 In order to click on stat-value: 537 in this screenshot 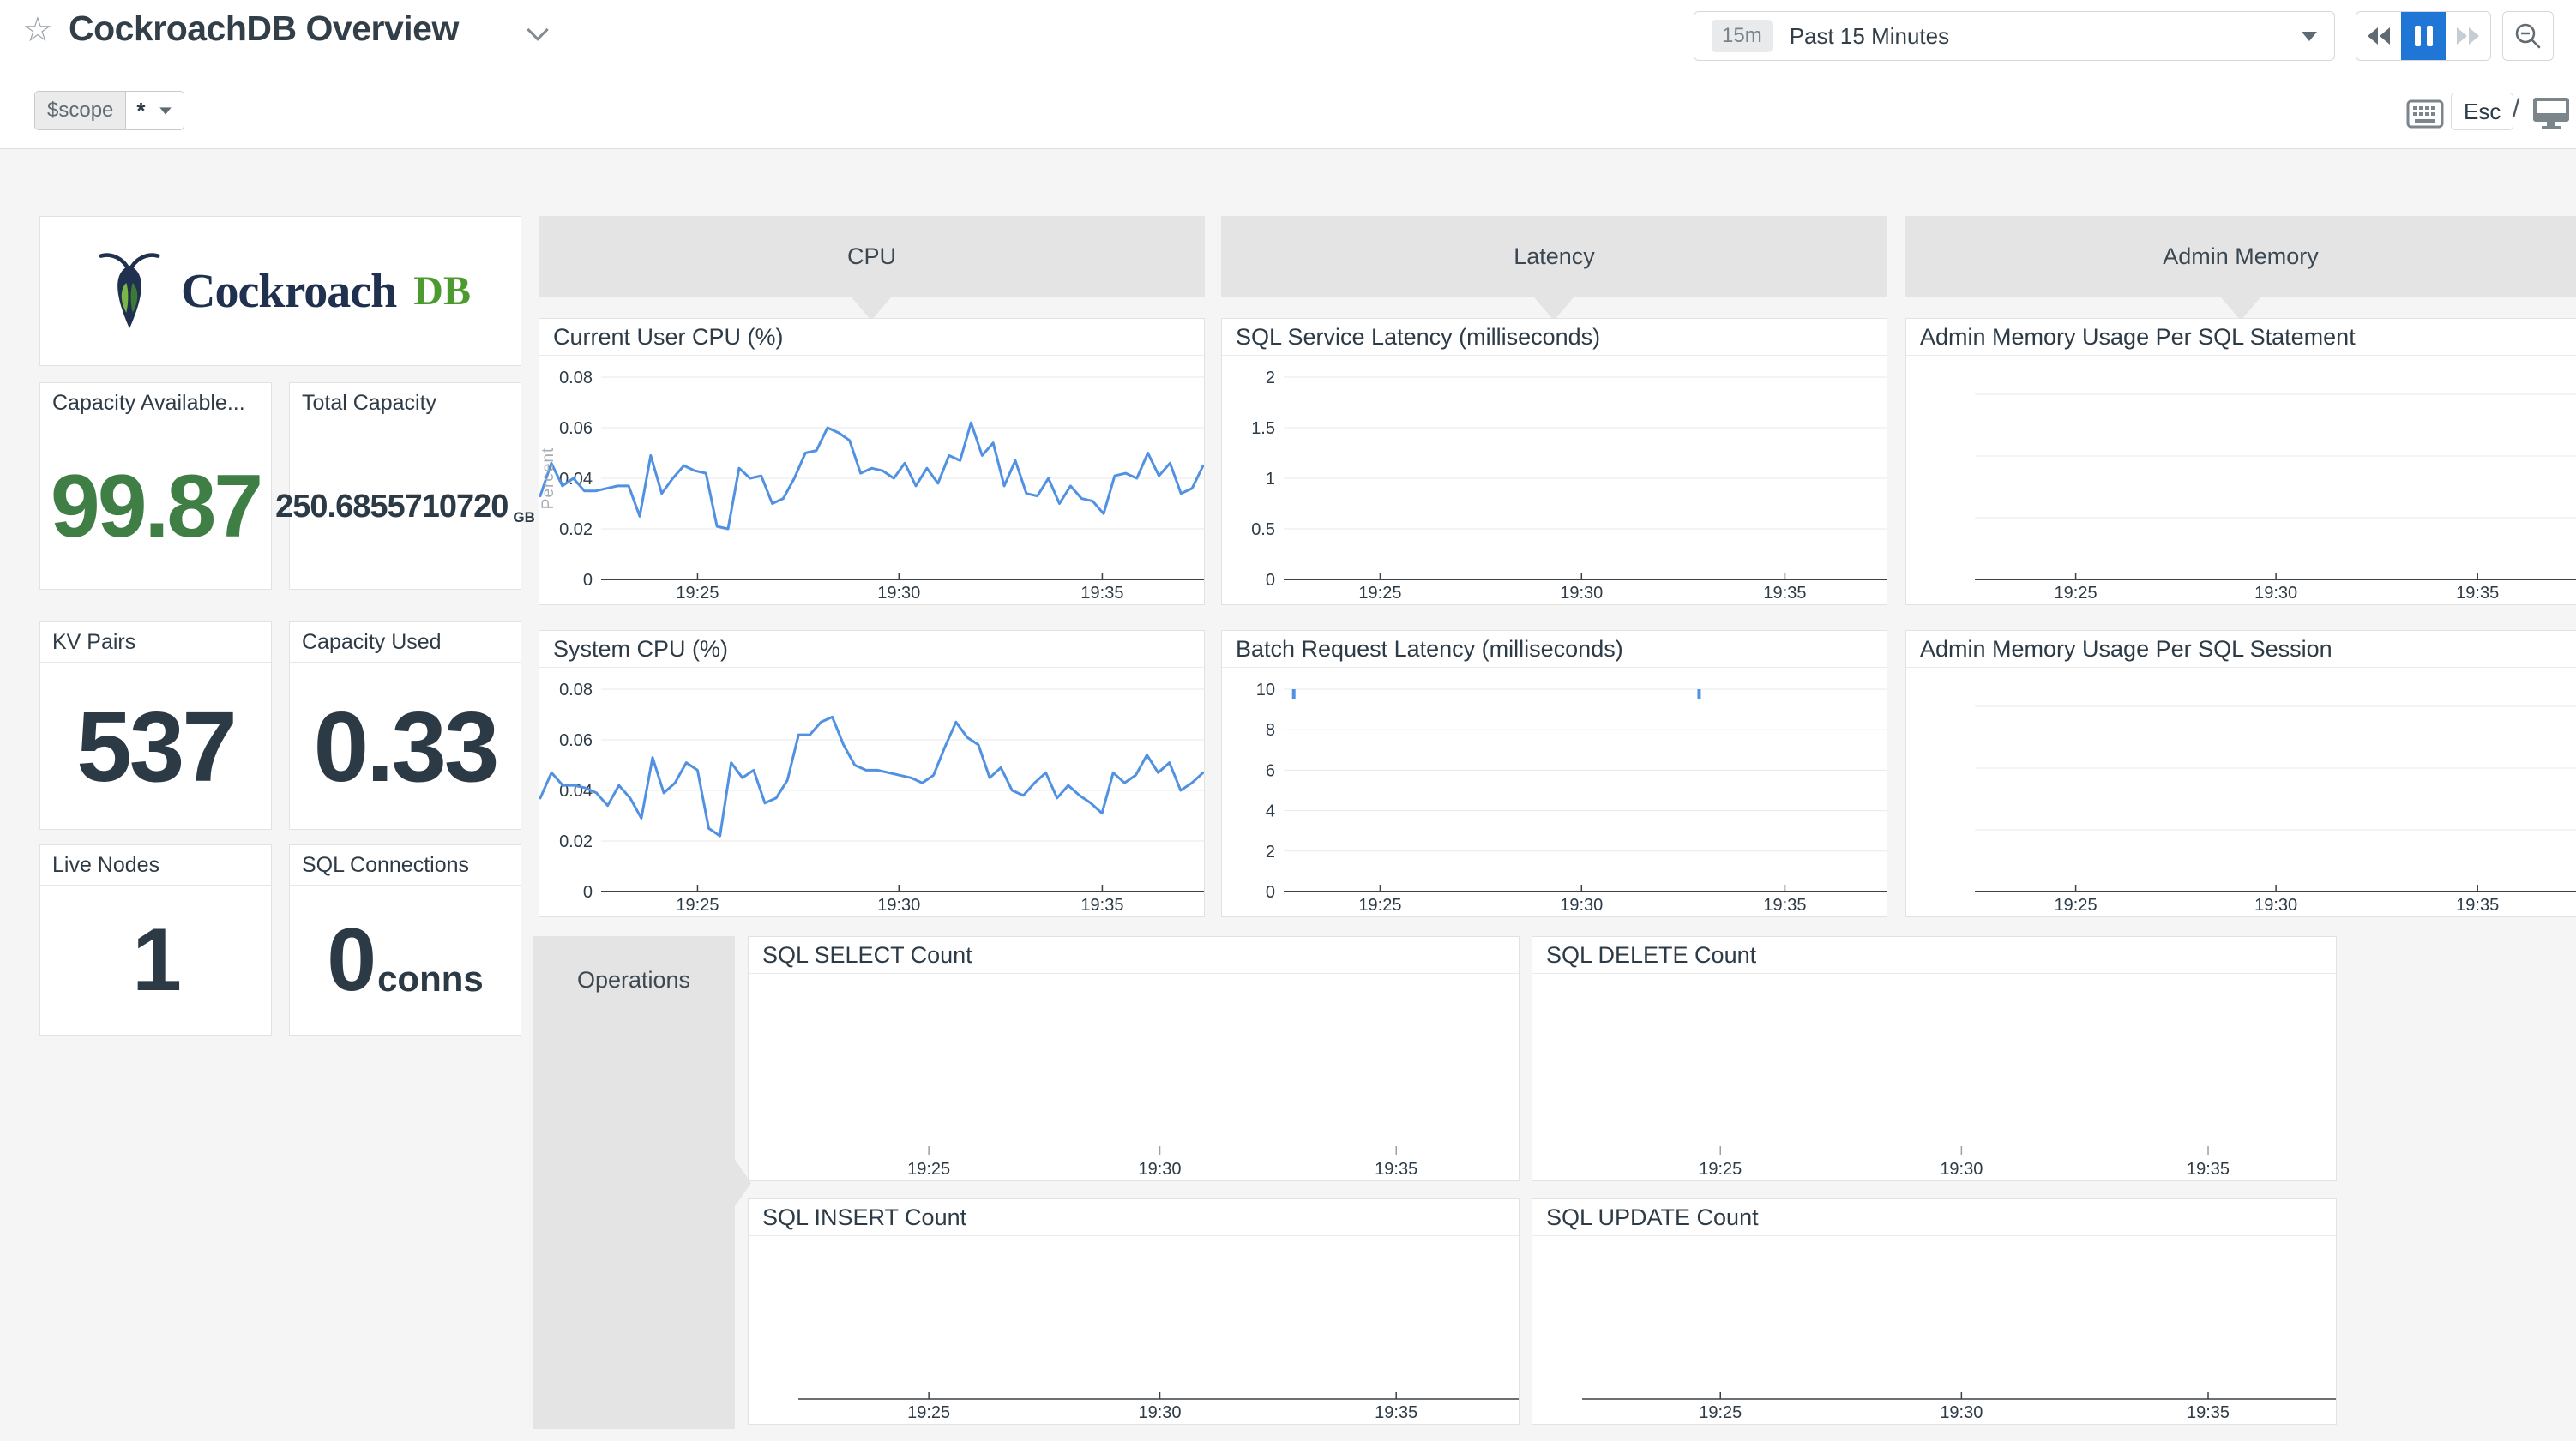, I will do `click(157, 746)`.